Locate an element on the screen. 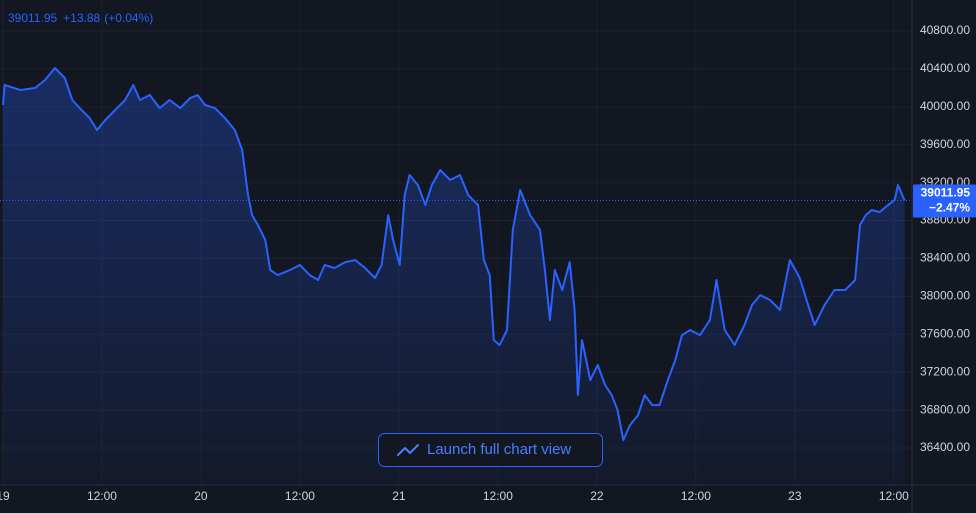 The height and width of the screenshot is (513, 976). y-tick-label: 40800.00 is located at coordinates (945, 30).